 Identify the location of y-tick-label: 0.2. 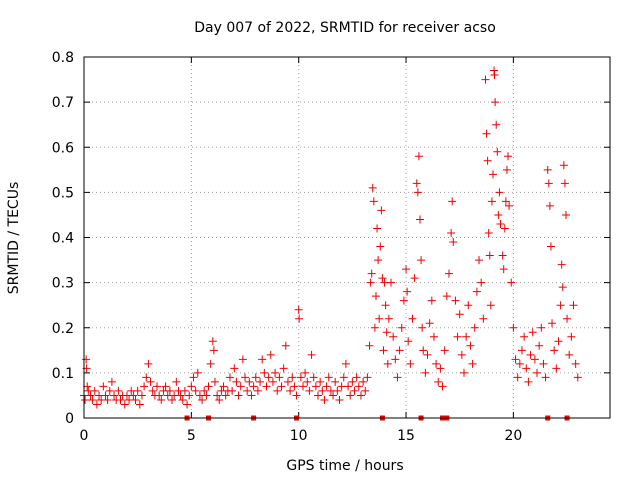
(63, 329).